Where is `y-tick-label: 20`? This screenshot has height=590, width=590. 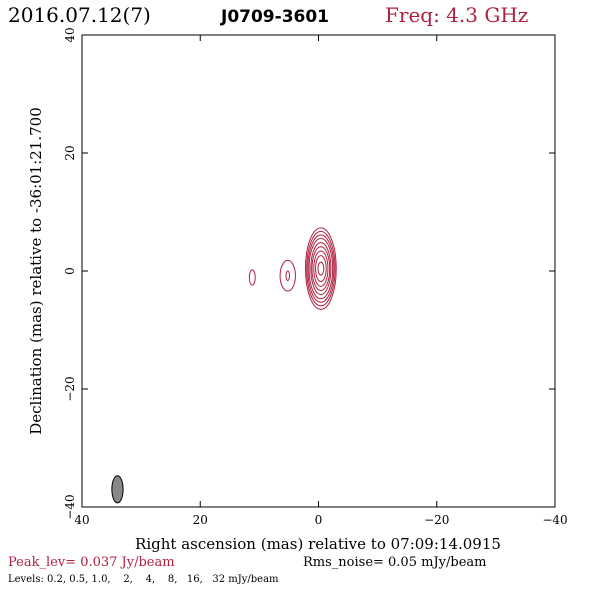
y-tick-label: 20 is located at coordinates (70, 152).